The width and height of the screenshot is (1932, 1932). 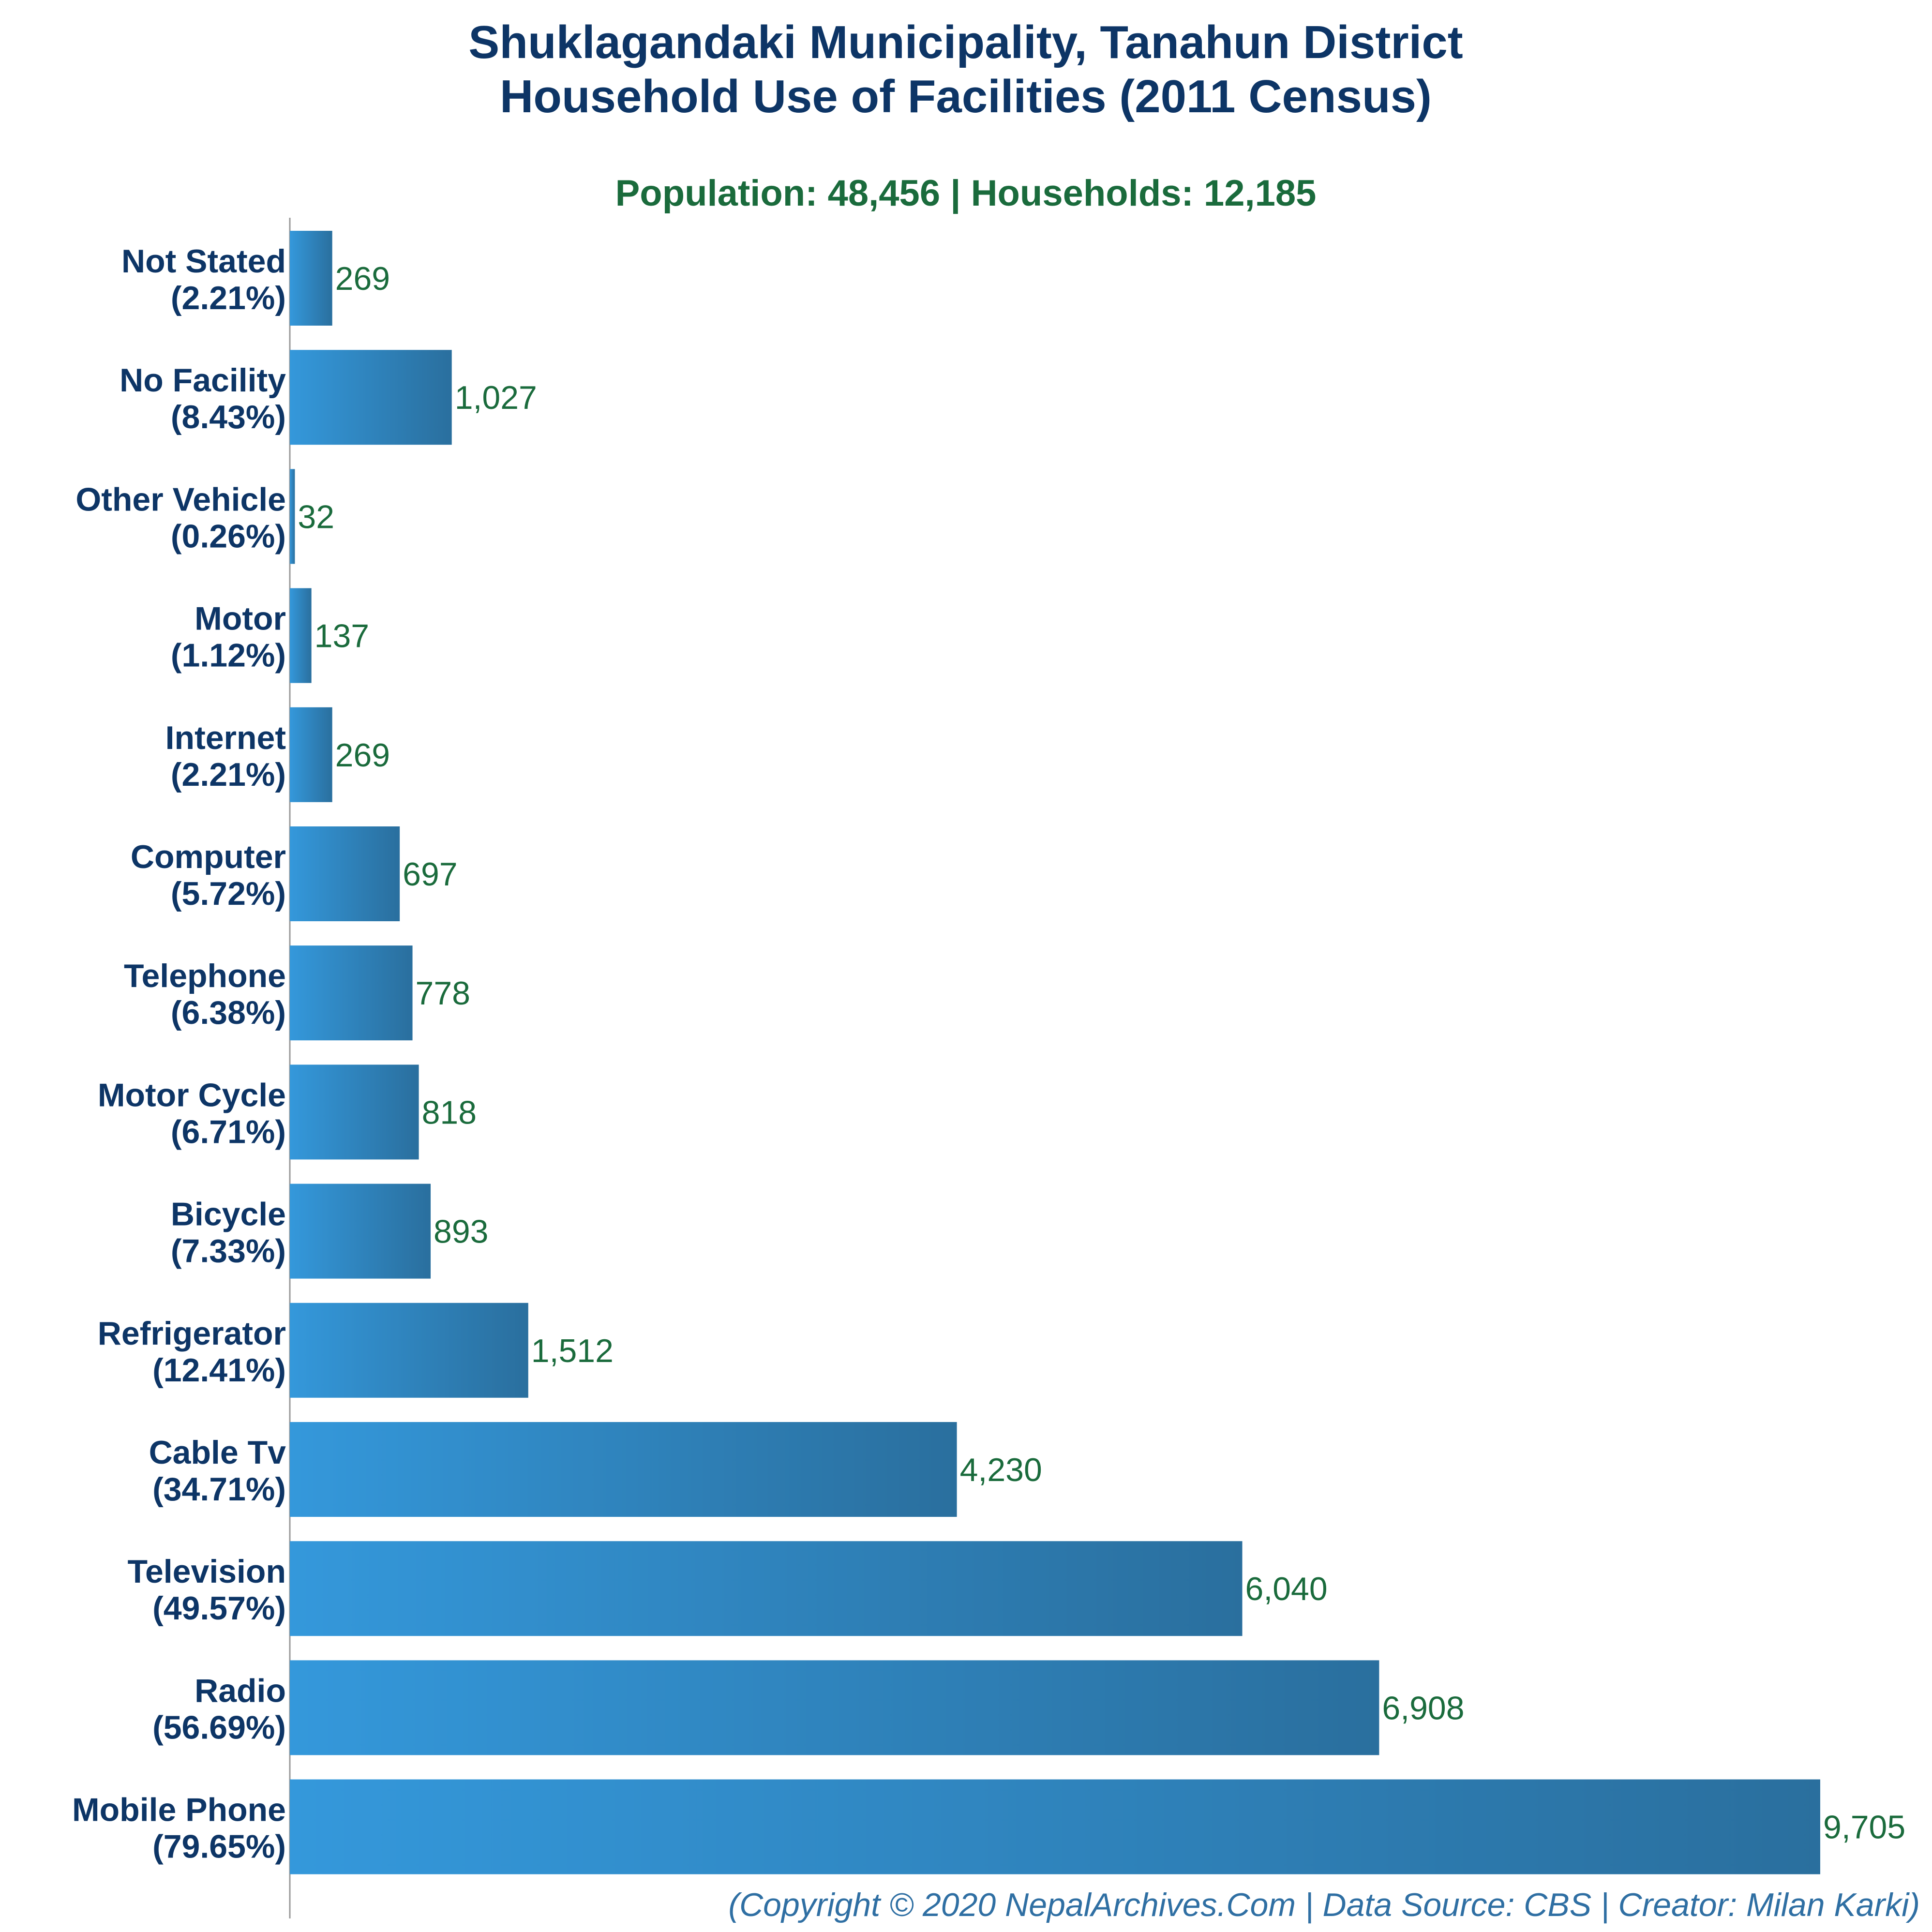 What do you see at coordinates (1864, 1827) in the screenshot?
I see `value-label: 9,705` at bounding box center [1864, 1827].